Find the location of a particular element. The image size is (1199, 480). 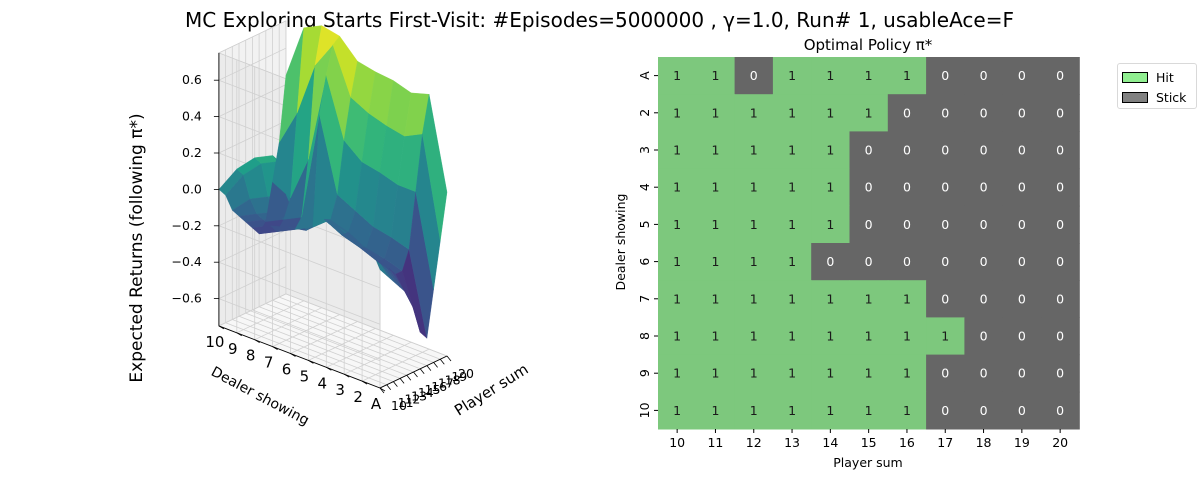

heatmap-x-tick: 17 is located at coordinates (945, 442).